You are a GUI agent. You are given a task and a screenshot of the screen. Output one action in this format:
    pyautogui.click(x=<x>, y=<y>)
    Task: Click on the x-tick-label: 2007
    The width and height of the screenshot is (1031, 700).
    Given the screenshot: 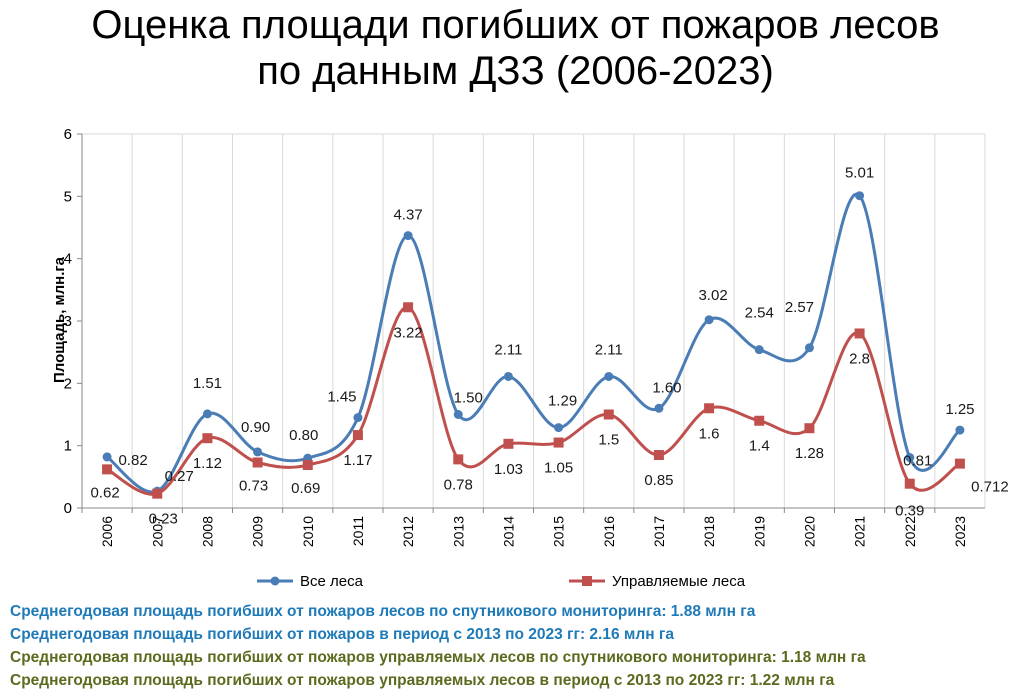 What is the action you would take?
    pyautogui.click(x=157, y=531)
    